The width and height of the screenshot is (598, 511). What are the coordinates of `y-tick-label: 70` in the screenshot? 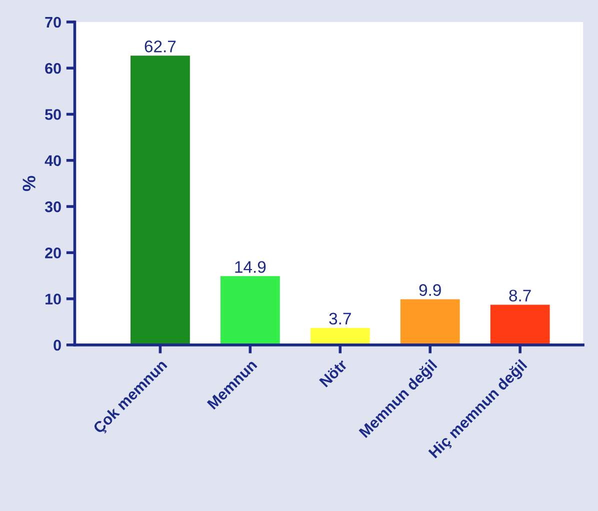 It's located at (53, 22).